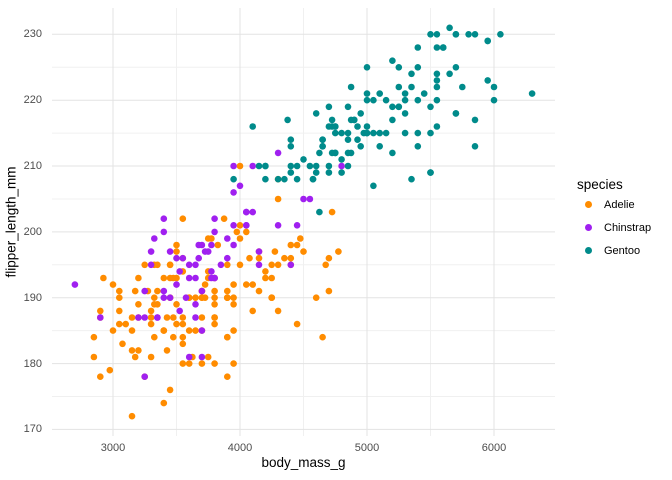  I want to click on legend-item-chinstrap: Chinstrap, so click(619, 227).